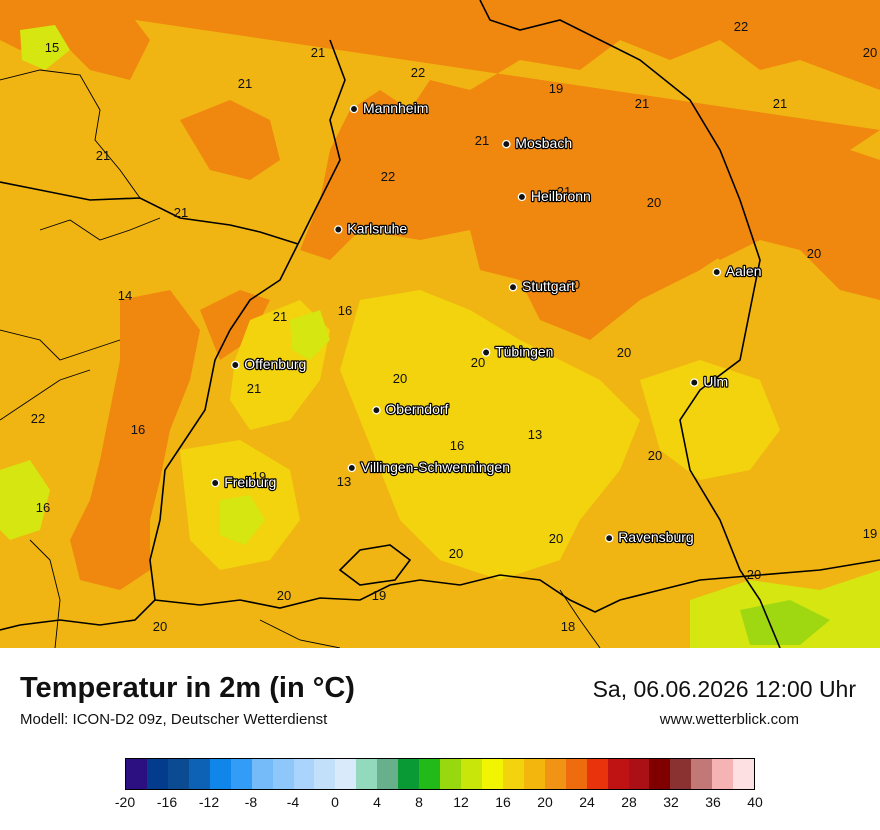 The width and height of the screenshot is (880, 830). What do you see at coordinates (167, 802) in the screenshot?
I see `colorbar-tick: -16` at bounding box center [167, 802].